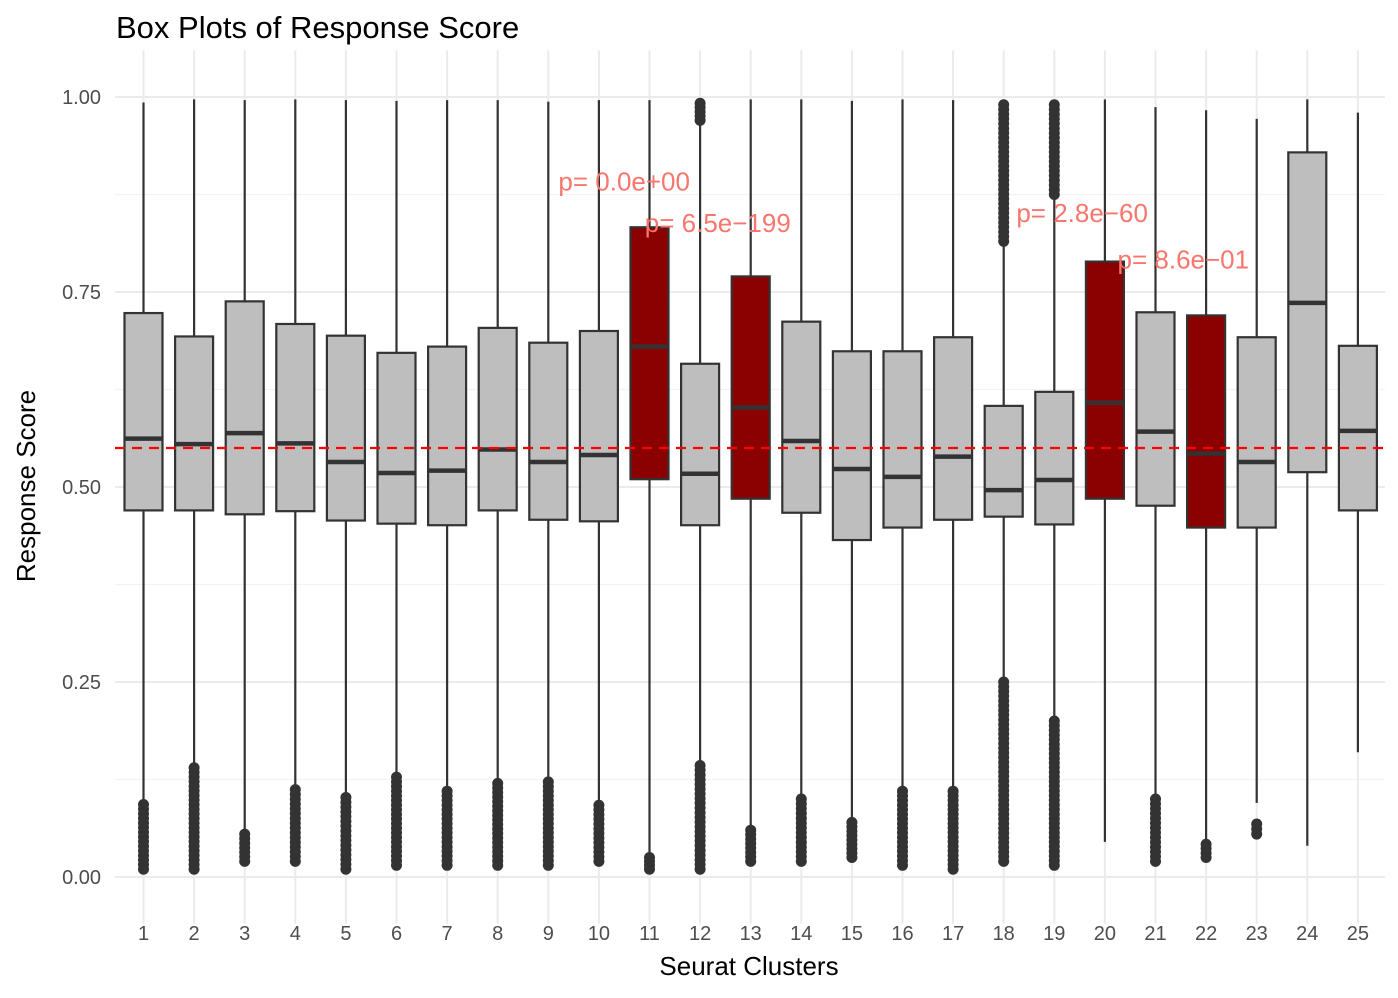 Image resolution: width=1398 pixels, height=998 pixels. I want to click on x-tick-label: 6, so click(396, 934).